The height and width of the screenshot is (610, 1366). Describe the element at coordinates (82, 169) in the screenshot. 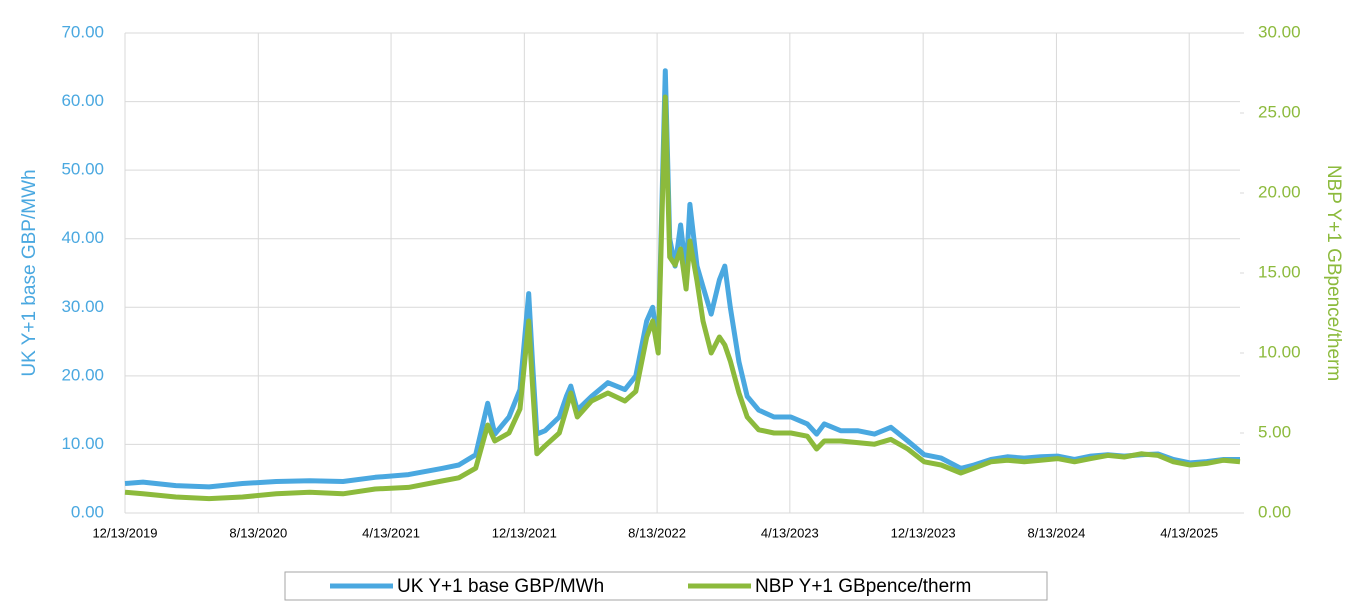

I see `y-tick-label: 50.00` at that location.